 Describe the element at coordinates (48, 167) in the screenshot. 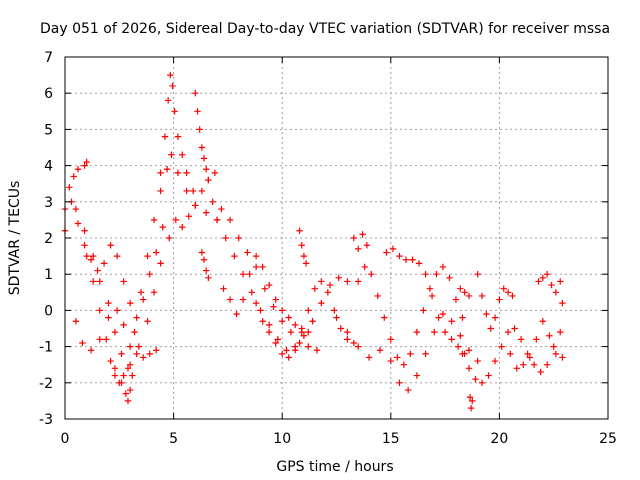

I see `y-tick-label: 4` at that location.